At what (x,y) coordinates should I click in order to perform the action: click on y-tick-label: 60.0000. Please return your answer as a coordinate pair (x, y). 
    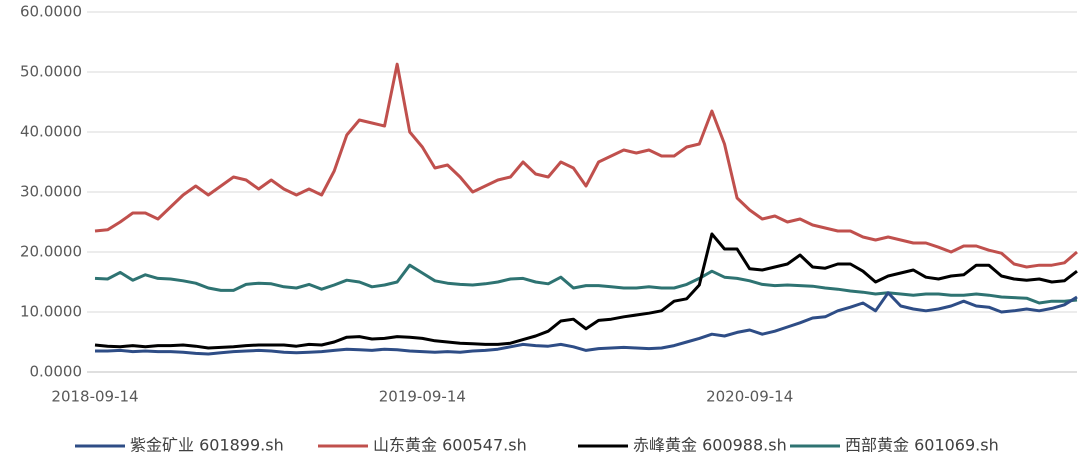
    Looking at the image, I should click on (51, 12).